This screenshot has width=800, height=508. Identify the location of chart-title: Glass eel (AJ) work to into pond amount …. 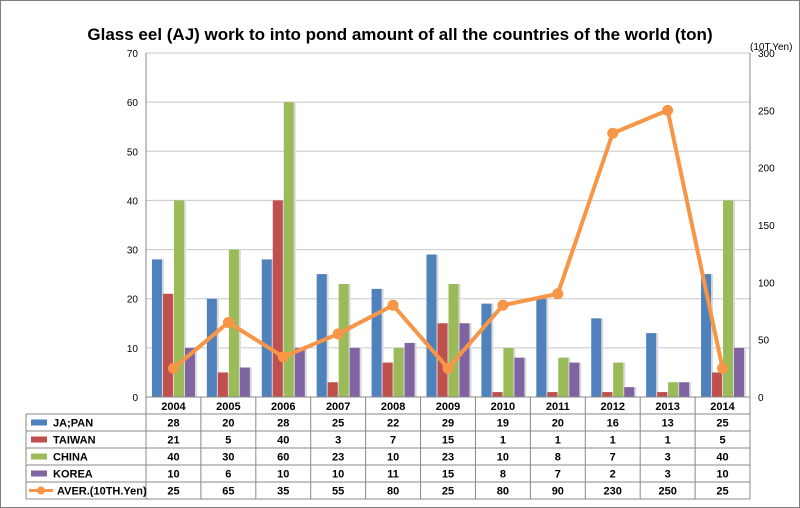
(399, 34).